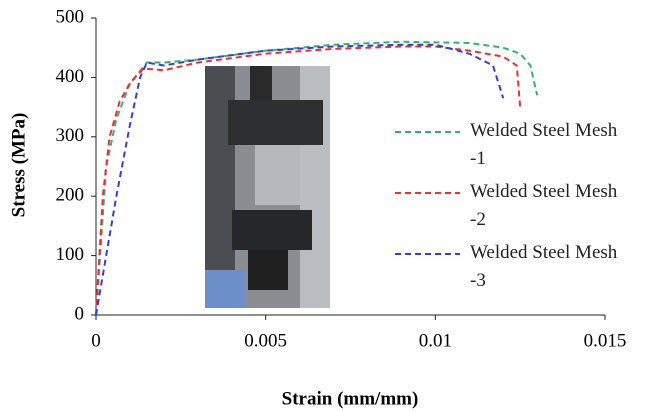 Image resolution: width=655 pixels, height=412 pixels. What do you see at coordinates (267, 187) in the screenshot?
I see `photo-inset` at bounding box center [267, 187].